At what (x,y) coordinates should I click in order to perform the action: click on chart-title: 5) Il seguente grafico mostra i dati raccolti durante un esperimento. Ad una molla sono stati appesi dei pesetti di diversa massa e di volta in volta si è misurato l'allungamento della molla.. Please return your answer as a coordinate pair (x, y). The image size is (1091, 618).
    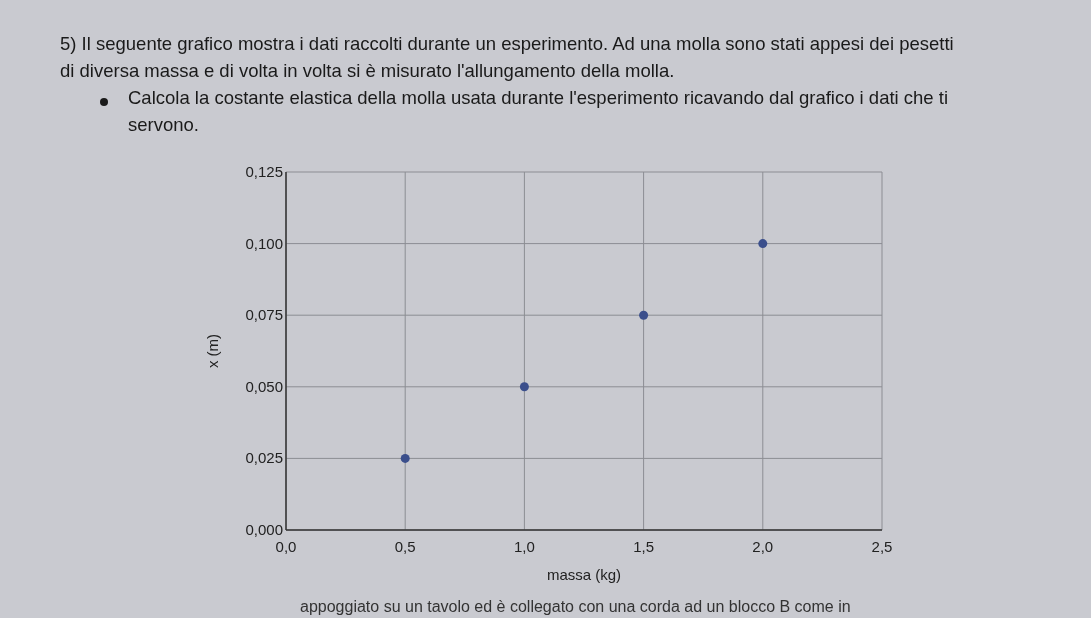
    Looking at the image, I should click on (507, 57).